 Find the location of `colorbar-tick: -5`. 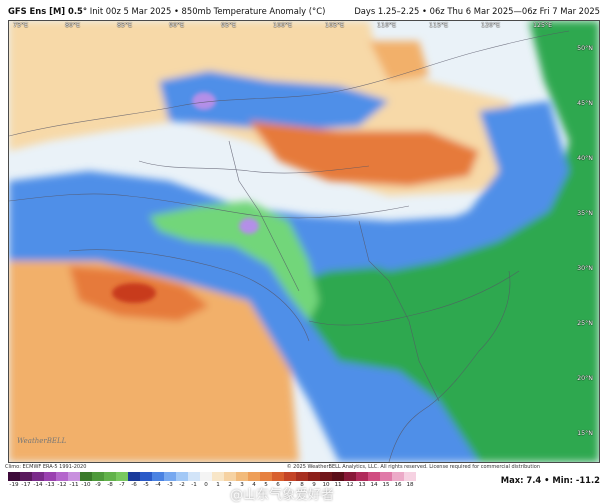

colorbar-tick: -5 is located at coordinates (146, 485).